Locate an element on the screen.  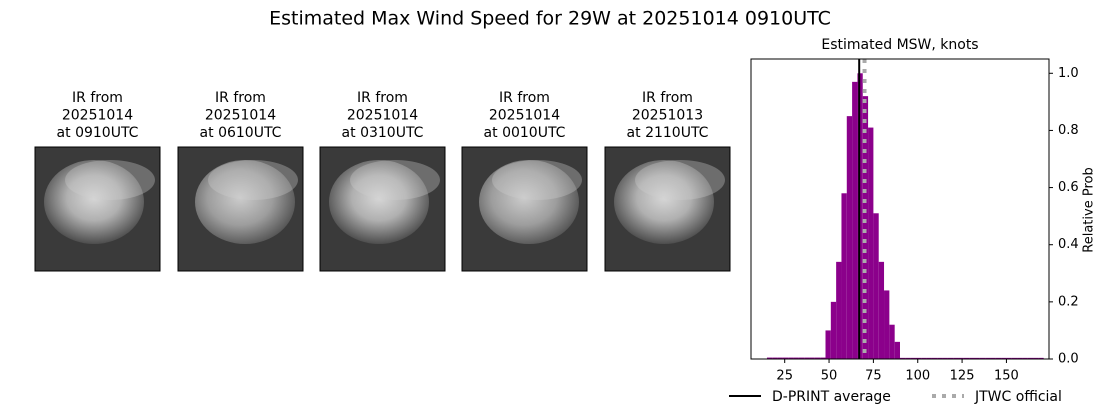
y-tick-label: 0.4 is located at coordinates (1068, 244).